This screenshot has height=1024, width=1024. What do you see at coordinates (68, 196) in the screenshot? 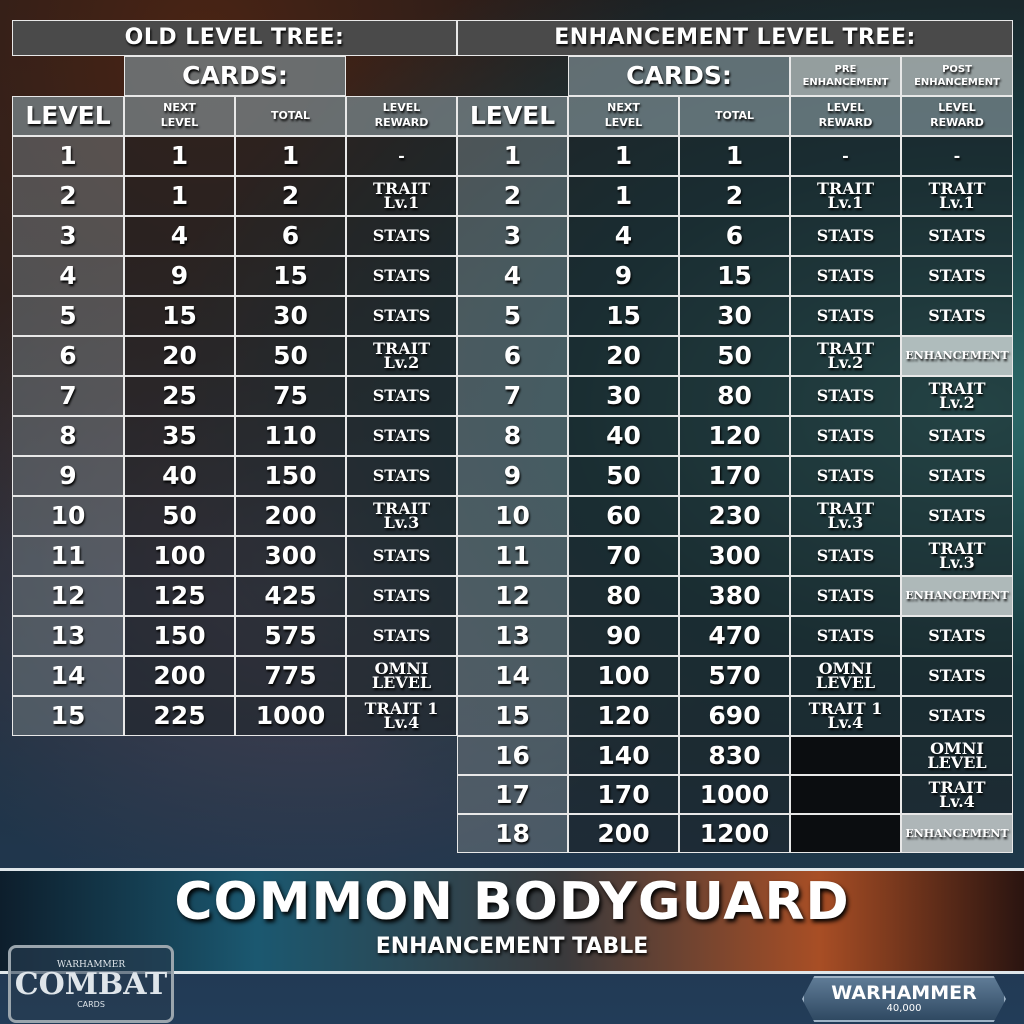
I see `old-level-cell: 2` at bounding box center [68, 196].